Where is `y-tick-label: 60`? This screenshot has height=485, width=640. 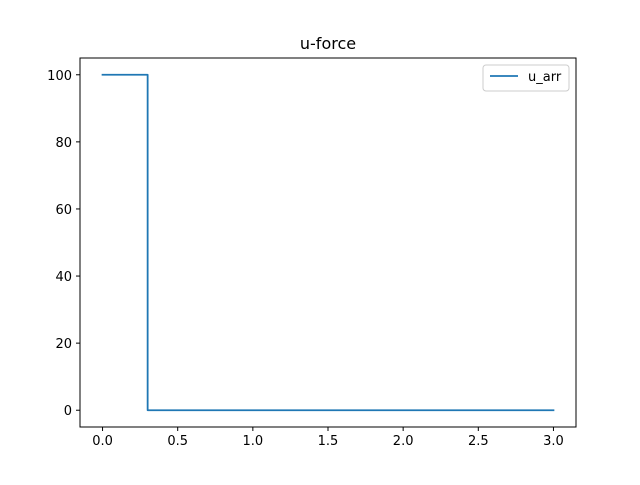
y-tick-label: 60 is located at coordinates (63, 210).